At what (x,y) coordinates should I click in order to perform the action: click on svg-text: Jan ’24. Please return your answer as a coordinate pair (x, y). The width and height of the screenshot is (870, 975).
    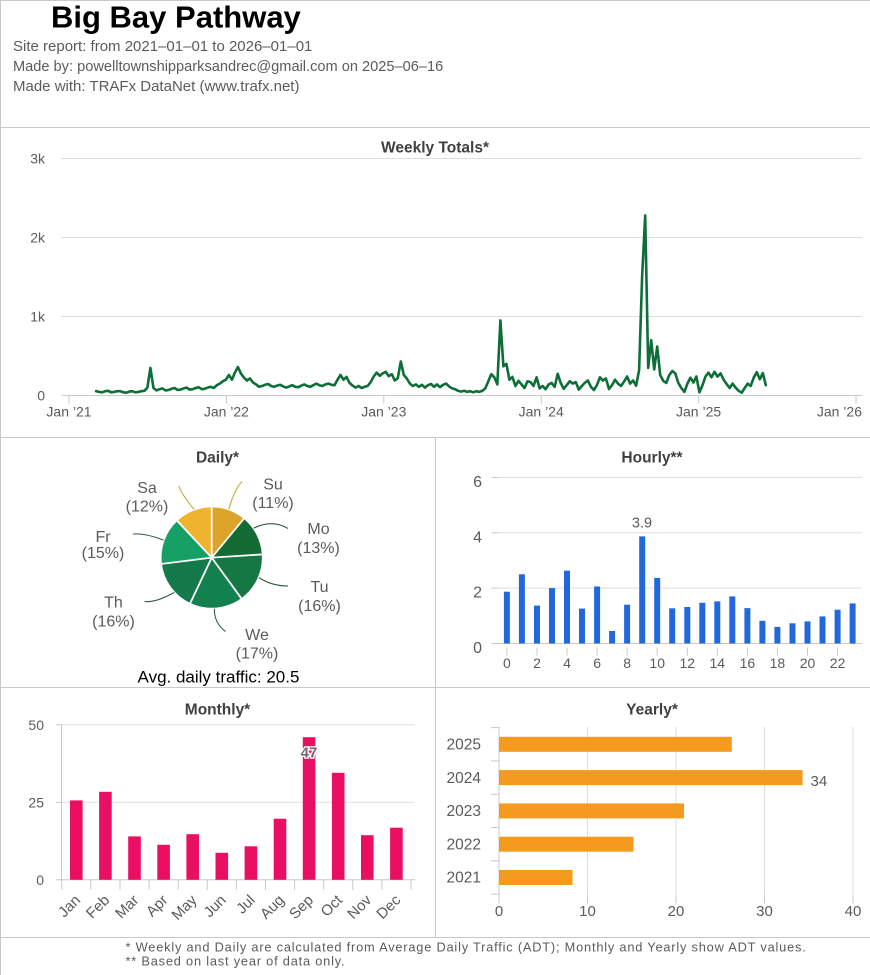
    Looking at the image, I should click on (541, 412).